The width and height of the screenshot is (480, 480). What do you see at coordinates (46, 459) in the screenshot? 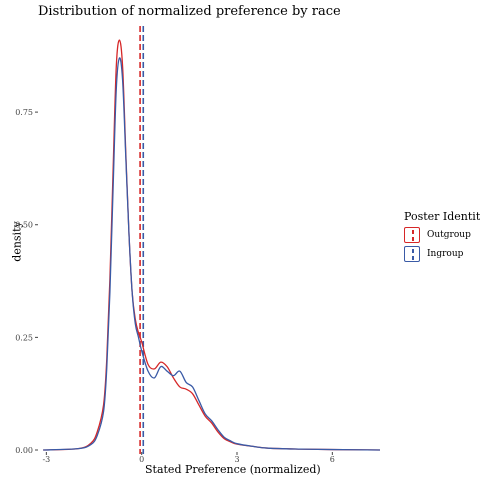
I see `x-tick-label: -3` at bounding box center [46, 459].